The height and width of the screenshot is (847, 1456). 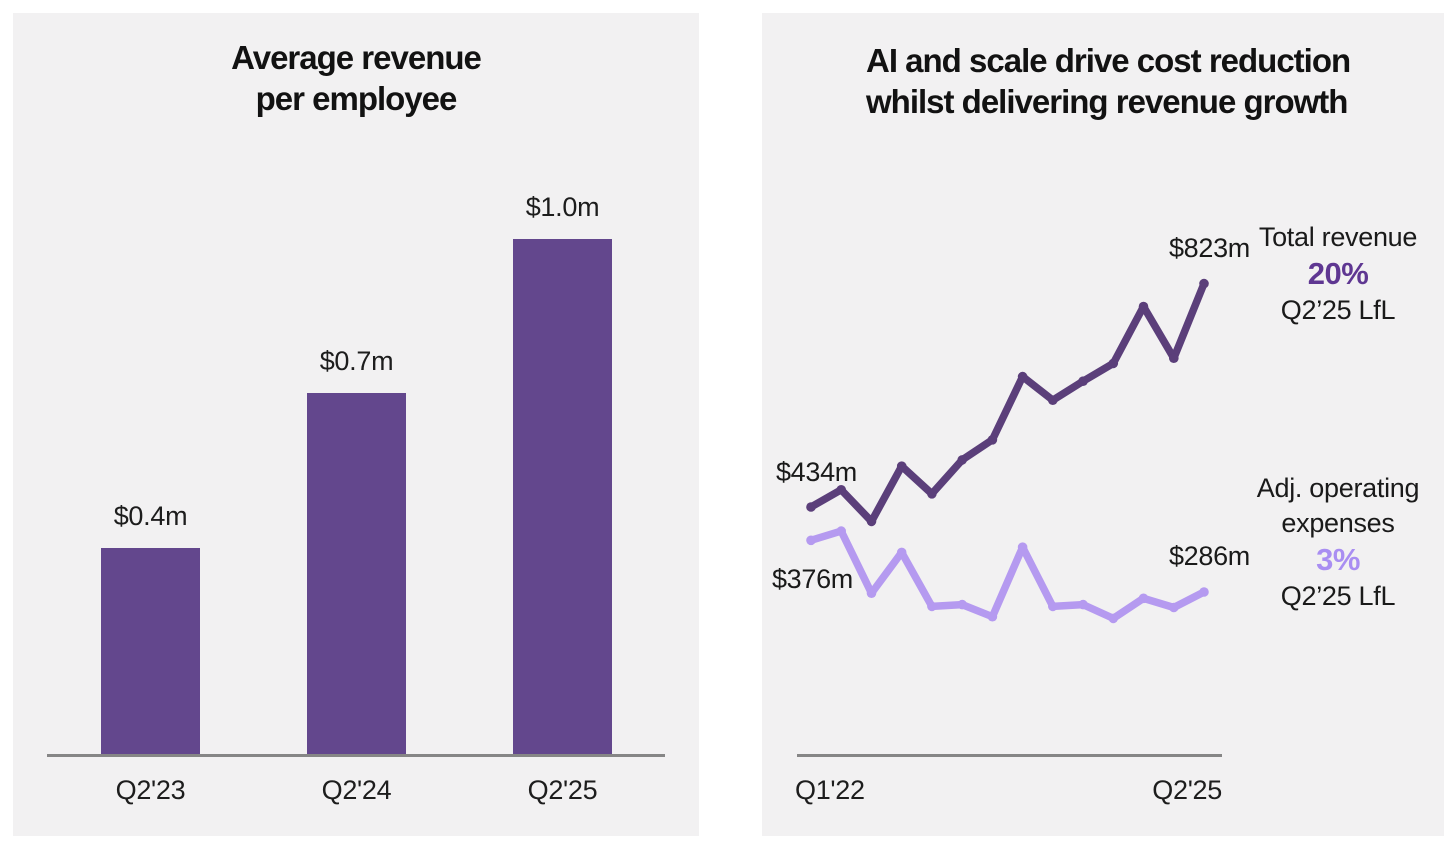 I want to click on opex-end-label: $286m, so click(x=1209, y=556).